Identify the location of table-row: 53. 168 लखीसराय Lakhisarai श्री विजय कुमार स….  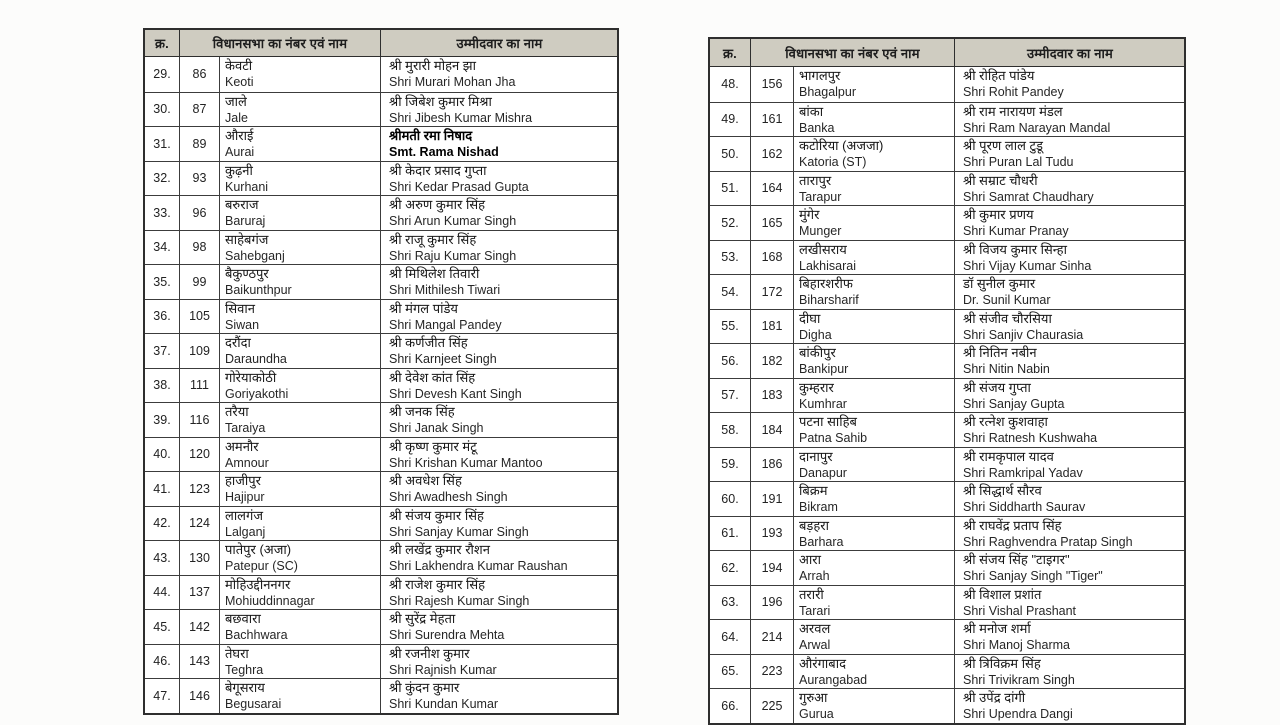
(947, 256).